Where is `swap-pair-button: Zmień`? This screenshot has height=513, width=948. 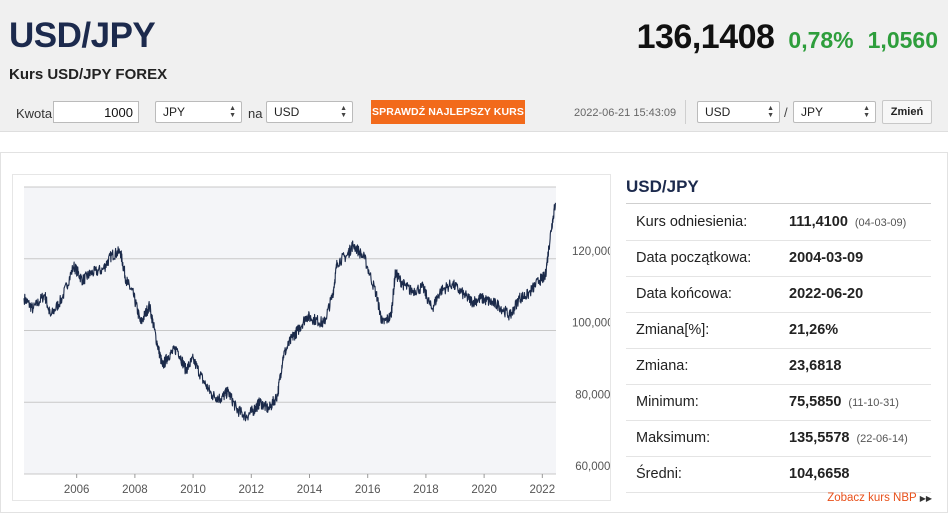 swap-pair-button: Zmień is located at coordinates (907, 112).